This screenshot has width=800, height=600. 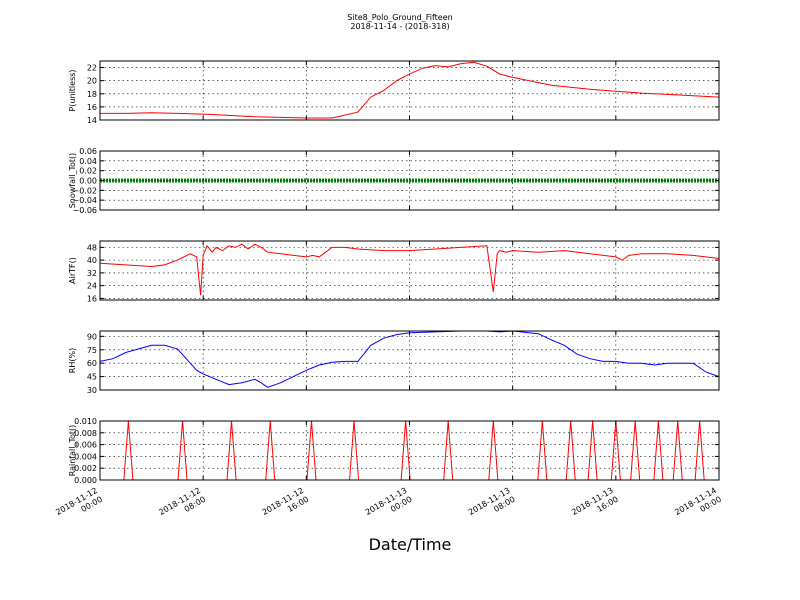 What do you see at coordinates (92, 94) in the screenshot?
I see `y-tick-label: 18` at bounding box center [92, 94].